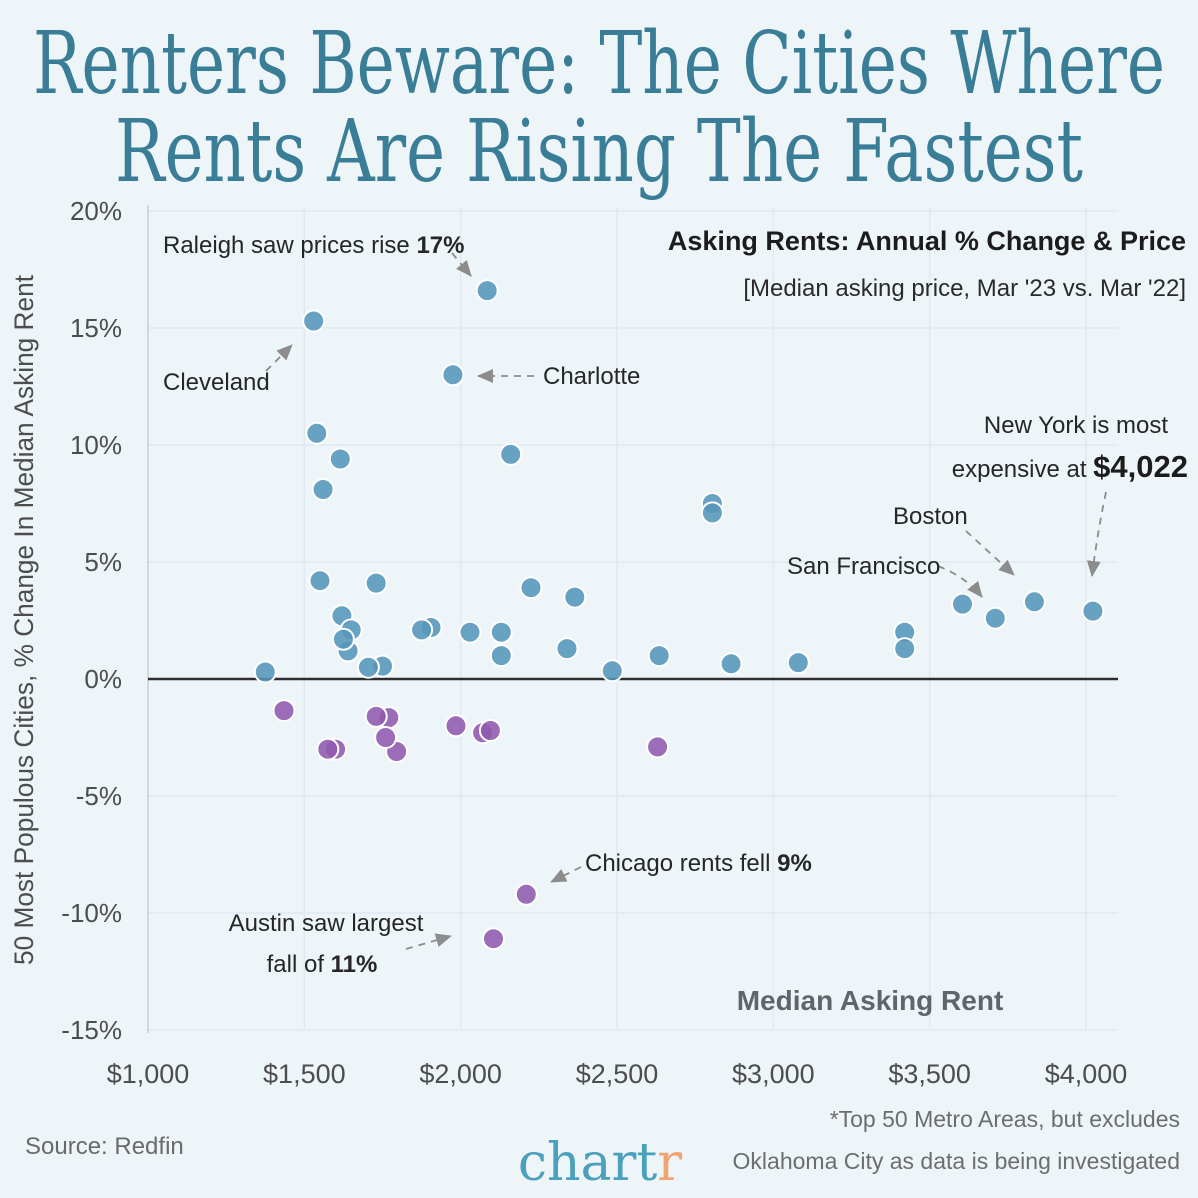 The image size is (1198, 1198). I want to click on annotation-austin-value: 11%, so click(354, 964).